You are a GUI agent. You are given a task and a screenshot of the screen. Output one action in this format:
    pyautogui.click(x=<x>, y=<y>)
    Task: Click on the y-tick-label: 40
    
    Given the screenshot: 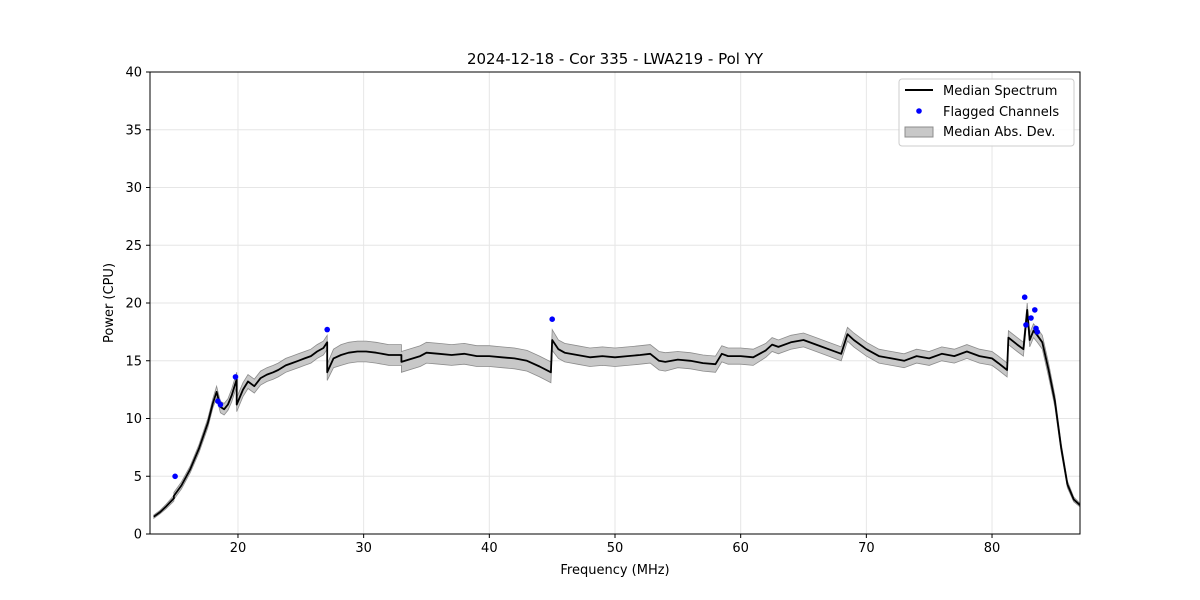 What is the action you would take?
    pyautogui.click(x=133, y=73)
    